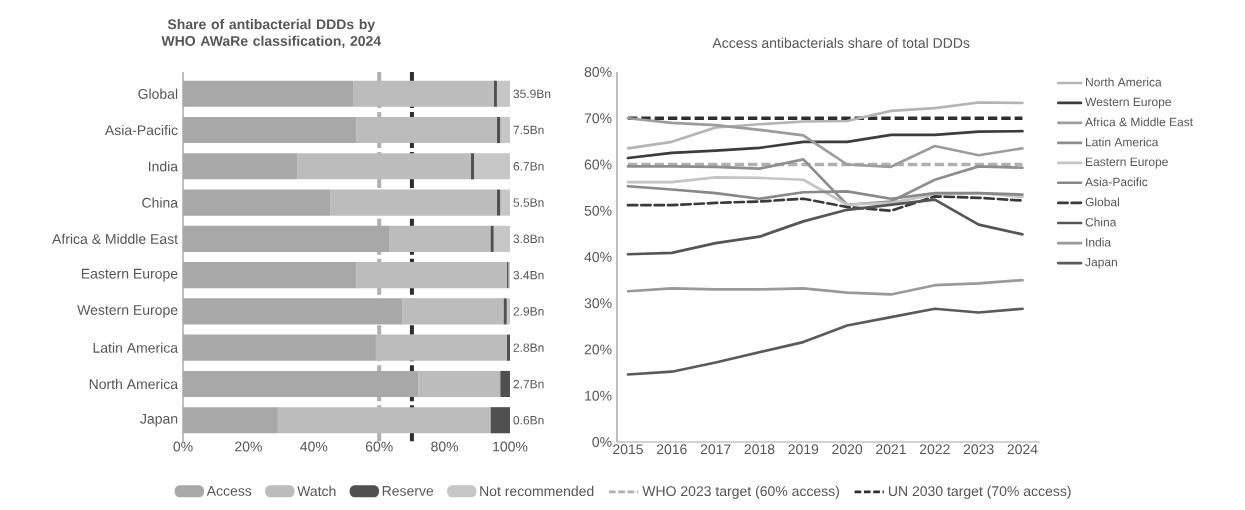  Describe the element at coordinates (978, 449) in the screenshot. I see `x-tick-label: 2023` at that location.